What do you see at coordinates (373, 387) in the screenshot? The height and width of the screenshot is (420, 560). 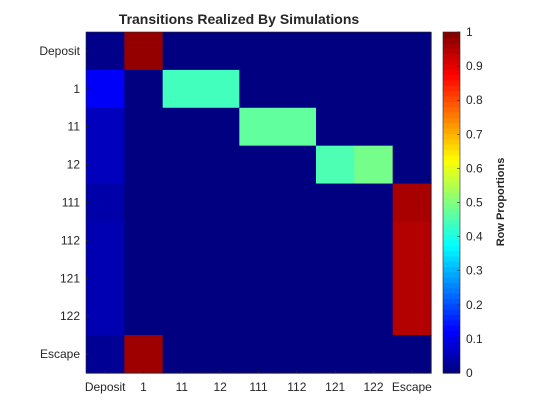 I see `x-tick-label: 122` at bounding box center [373, 387].